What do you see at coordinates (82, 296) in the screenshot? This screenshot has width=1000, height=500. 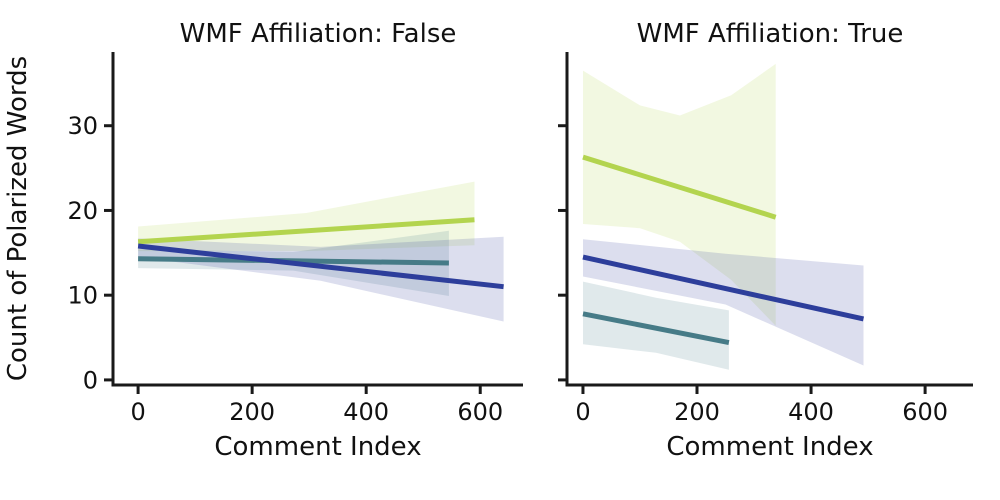 I see `y-tick-label: 10` at bounding box center [82, 296].